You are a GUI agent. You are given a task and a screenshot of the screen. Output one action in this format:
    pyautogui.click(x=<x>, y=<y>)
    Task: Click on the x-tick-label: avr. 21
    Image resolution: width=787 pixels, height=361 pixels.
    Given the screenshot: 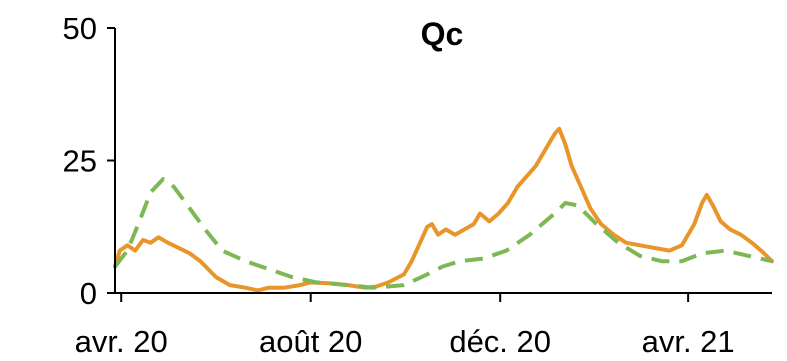 What is the action you would take?
    pyautogui.click(x=688, y=341)
    